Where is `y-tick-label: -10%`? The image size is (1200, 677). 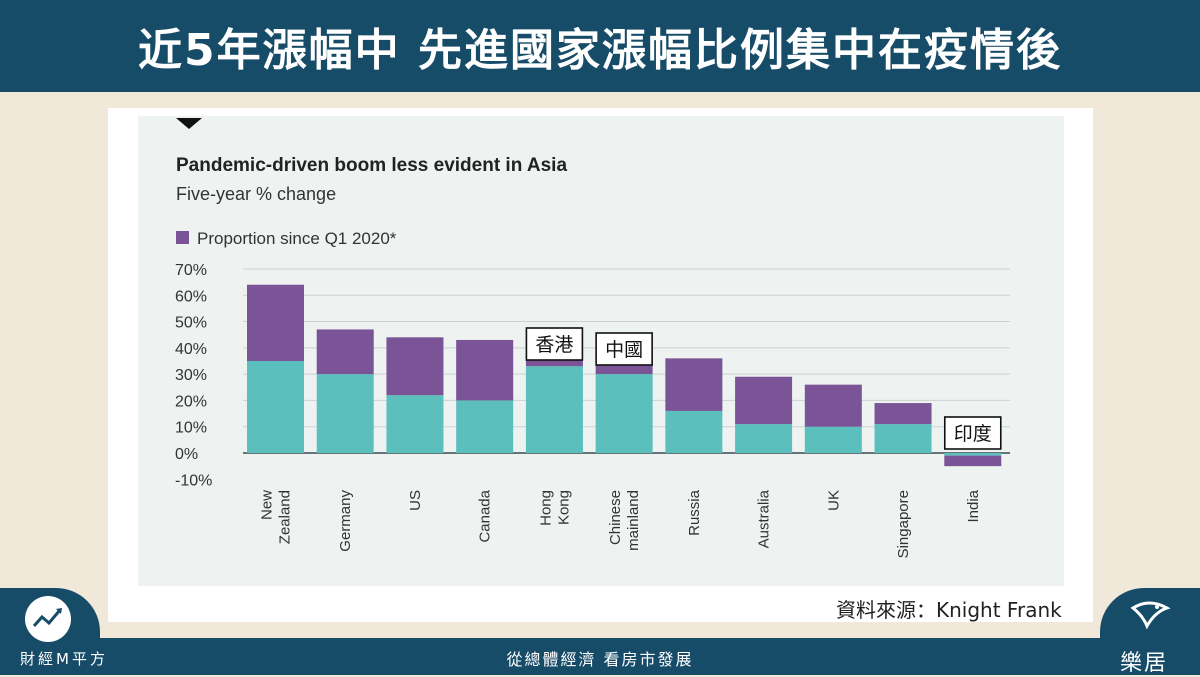
y-tick-label: -10% is located at coordinates (193, 480).